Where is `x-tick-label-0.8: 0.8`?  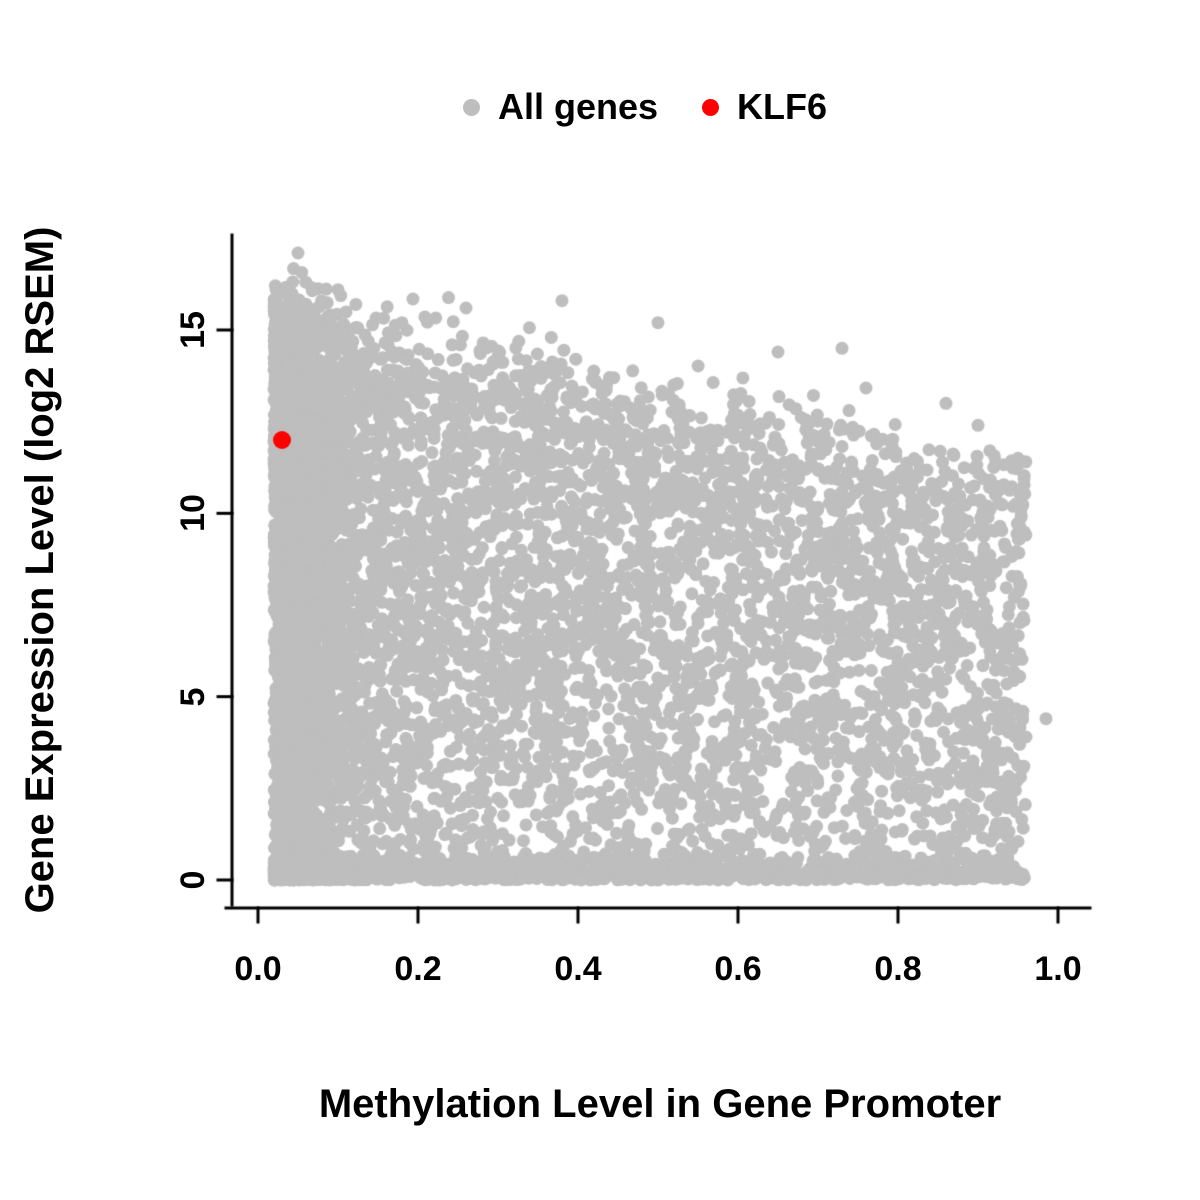 x-tick-label-0.8: 0.8 is located at coordinates (898, 969).